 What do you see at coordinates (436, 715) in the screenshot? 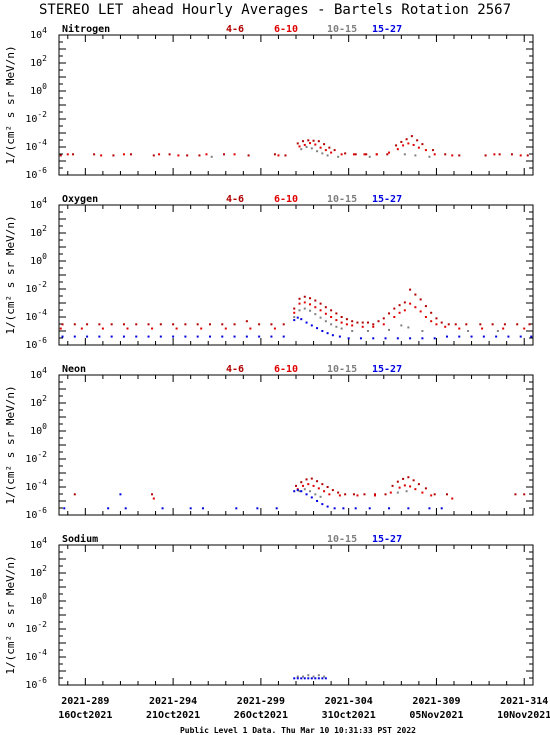
I see `x-tick-date-label: 05Nov2021` at bounding box center [436, 715].